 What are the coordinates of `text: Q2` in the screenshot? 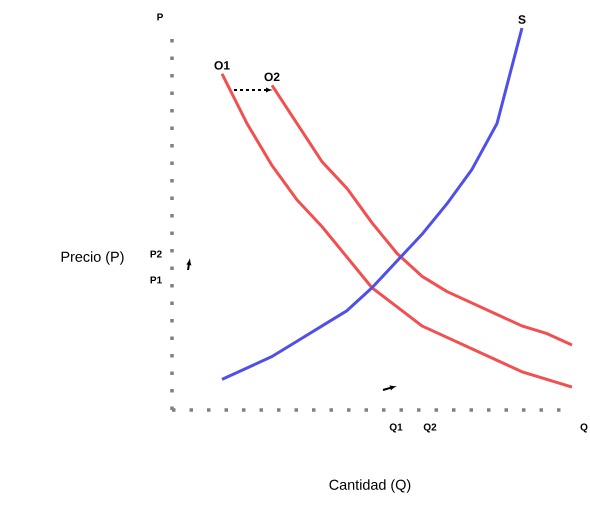 It's located at (430, 428).